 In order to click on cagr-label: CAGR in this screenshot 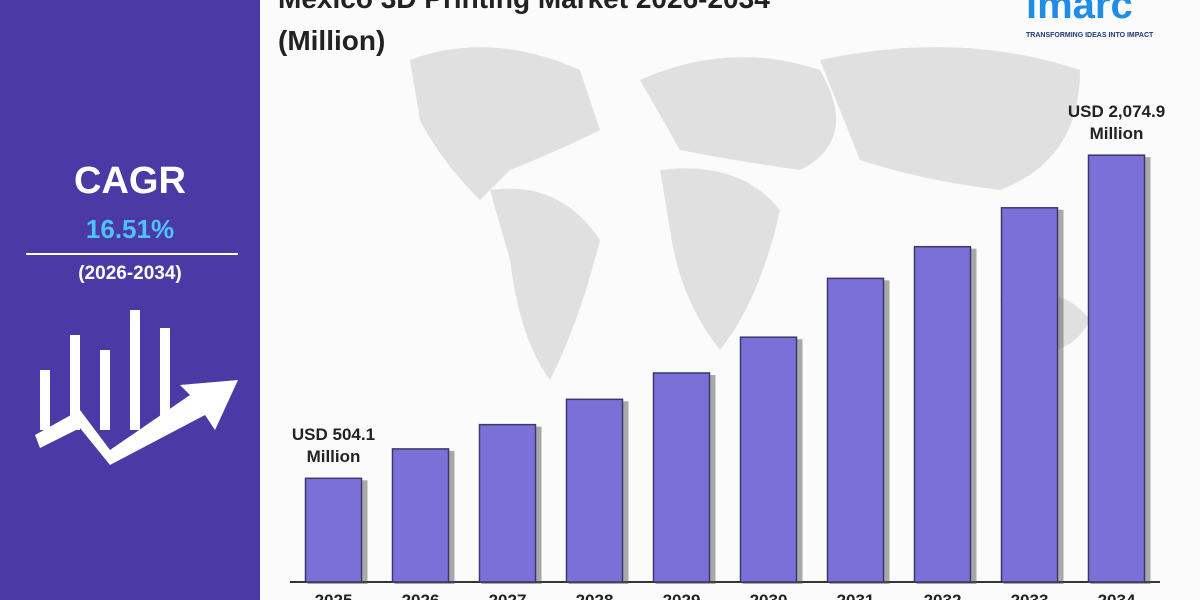, I will do `click(130, 181)`.